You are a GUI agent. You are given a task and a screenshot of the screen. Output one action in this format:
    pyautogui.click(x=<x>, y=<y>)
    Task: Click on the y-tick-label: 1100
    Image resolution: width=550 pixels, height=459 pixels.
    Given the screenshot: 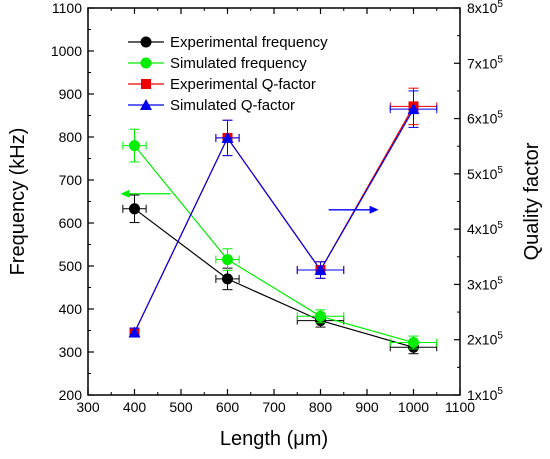 What is the action you would take?
    pyautogui.click(x=67, y=8)
    